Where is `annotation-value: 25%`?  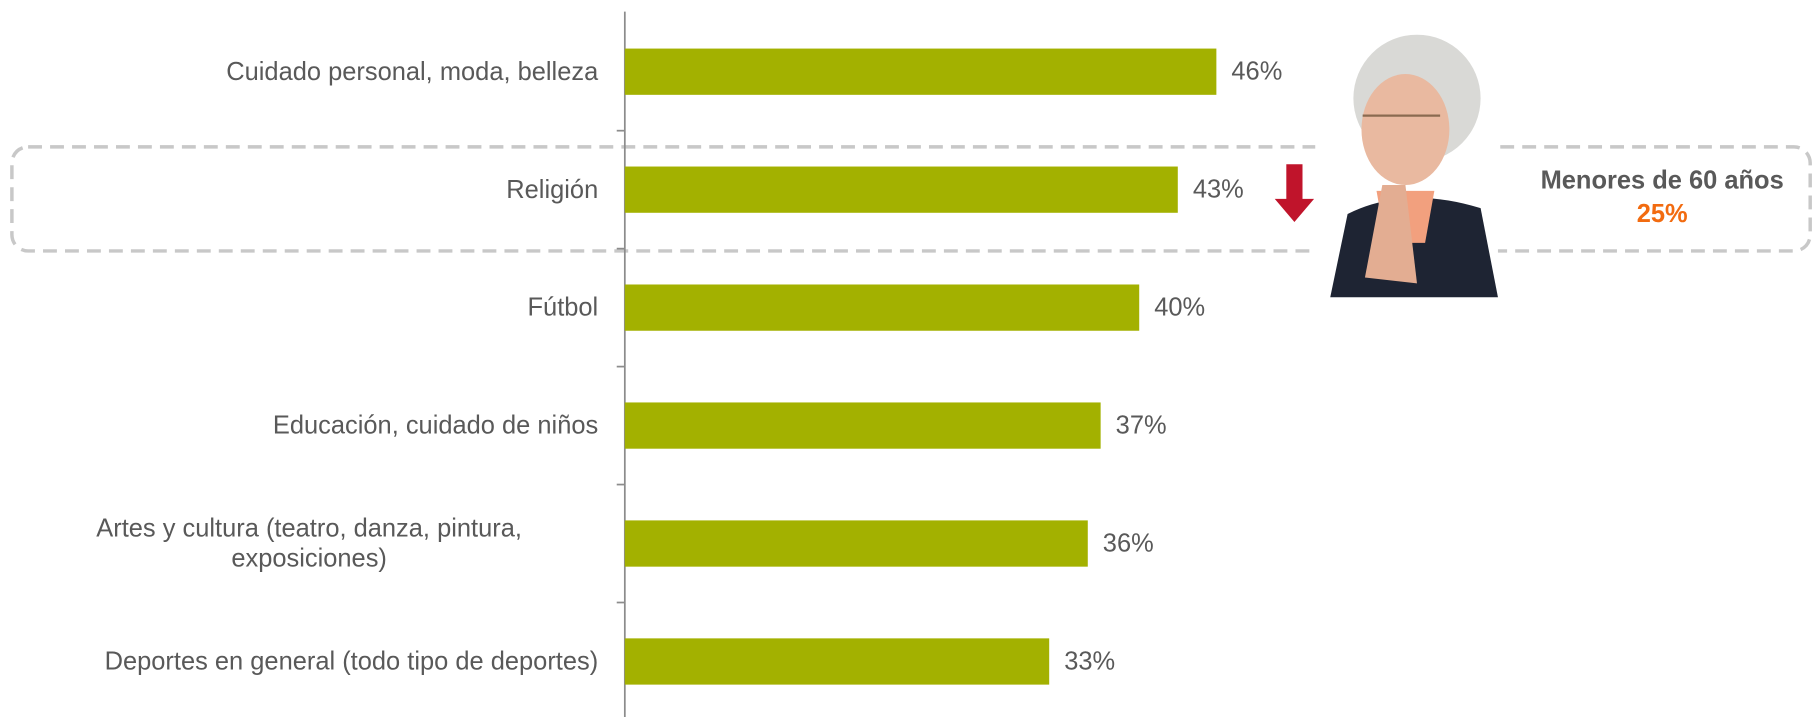
annotation-value: 25% is located at coordinates (1662, 214).